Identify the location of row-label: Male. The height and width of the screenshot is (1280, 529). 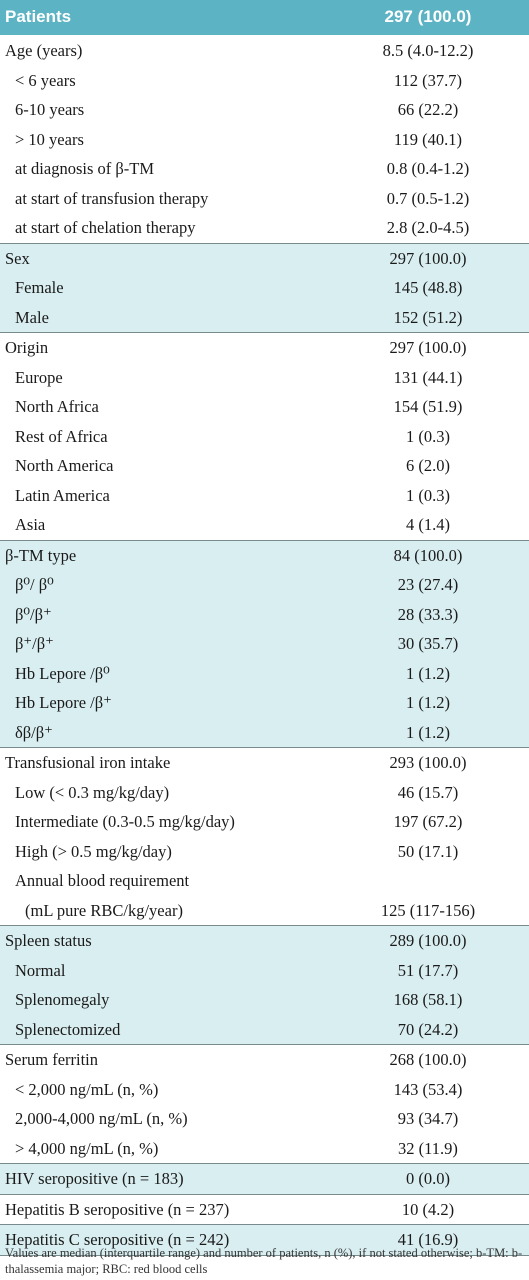
(32, 317).